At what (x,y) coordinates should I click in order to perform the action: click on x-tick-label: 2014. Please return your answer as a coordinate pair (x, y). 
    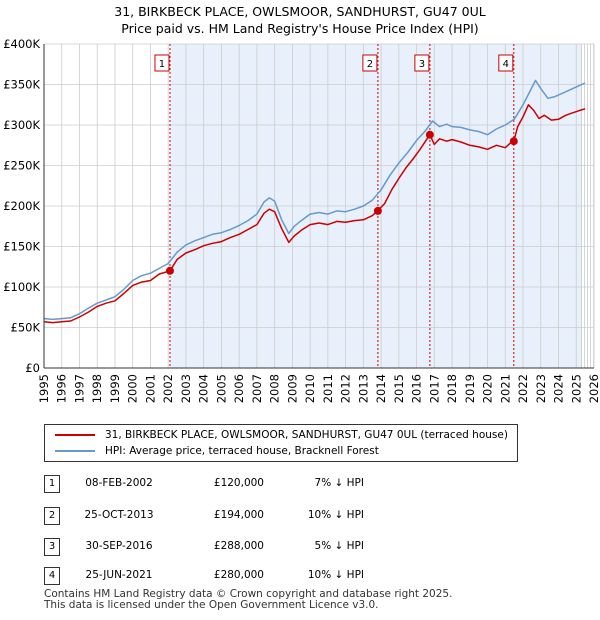
    Looking at the image, I should click on (381, 388).